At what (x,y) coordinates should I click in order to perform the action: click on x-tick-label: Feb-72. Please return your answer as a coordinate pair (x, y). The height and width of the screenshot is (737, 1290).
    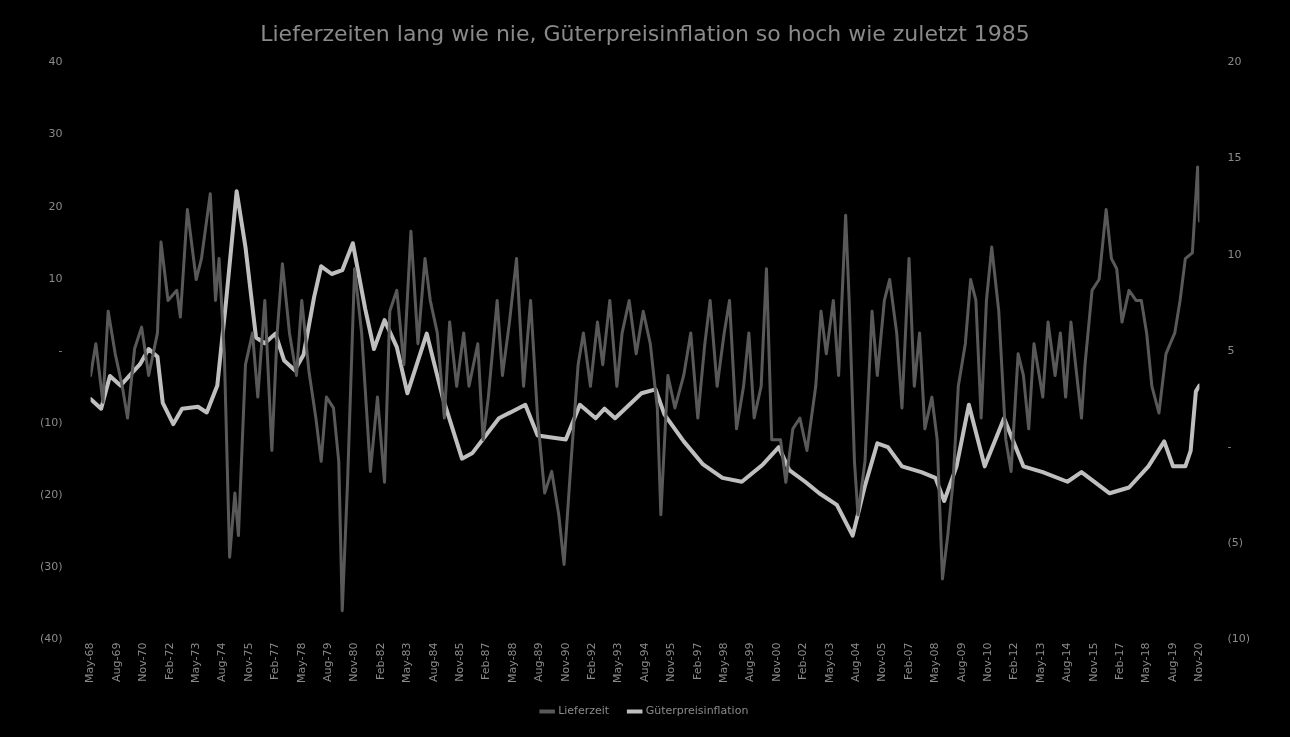
    Looking at the image, I should click on (169, 661).